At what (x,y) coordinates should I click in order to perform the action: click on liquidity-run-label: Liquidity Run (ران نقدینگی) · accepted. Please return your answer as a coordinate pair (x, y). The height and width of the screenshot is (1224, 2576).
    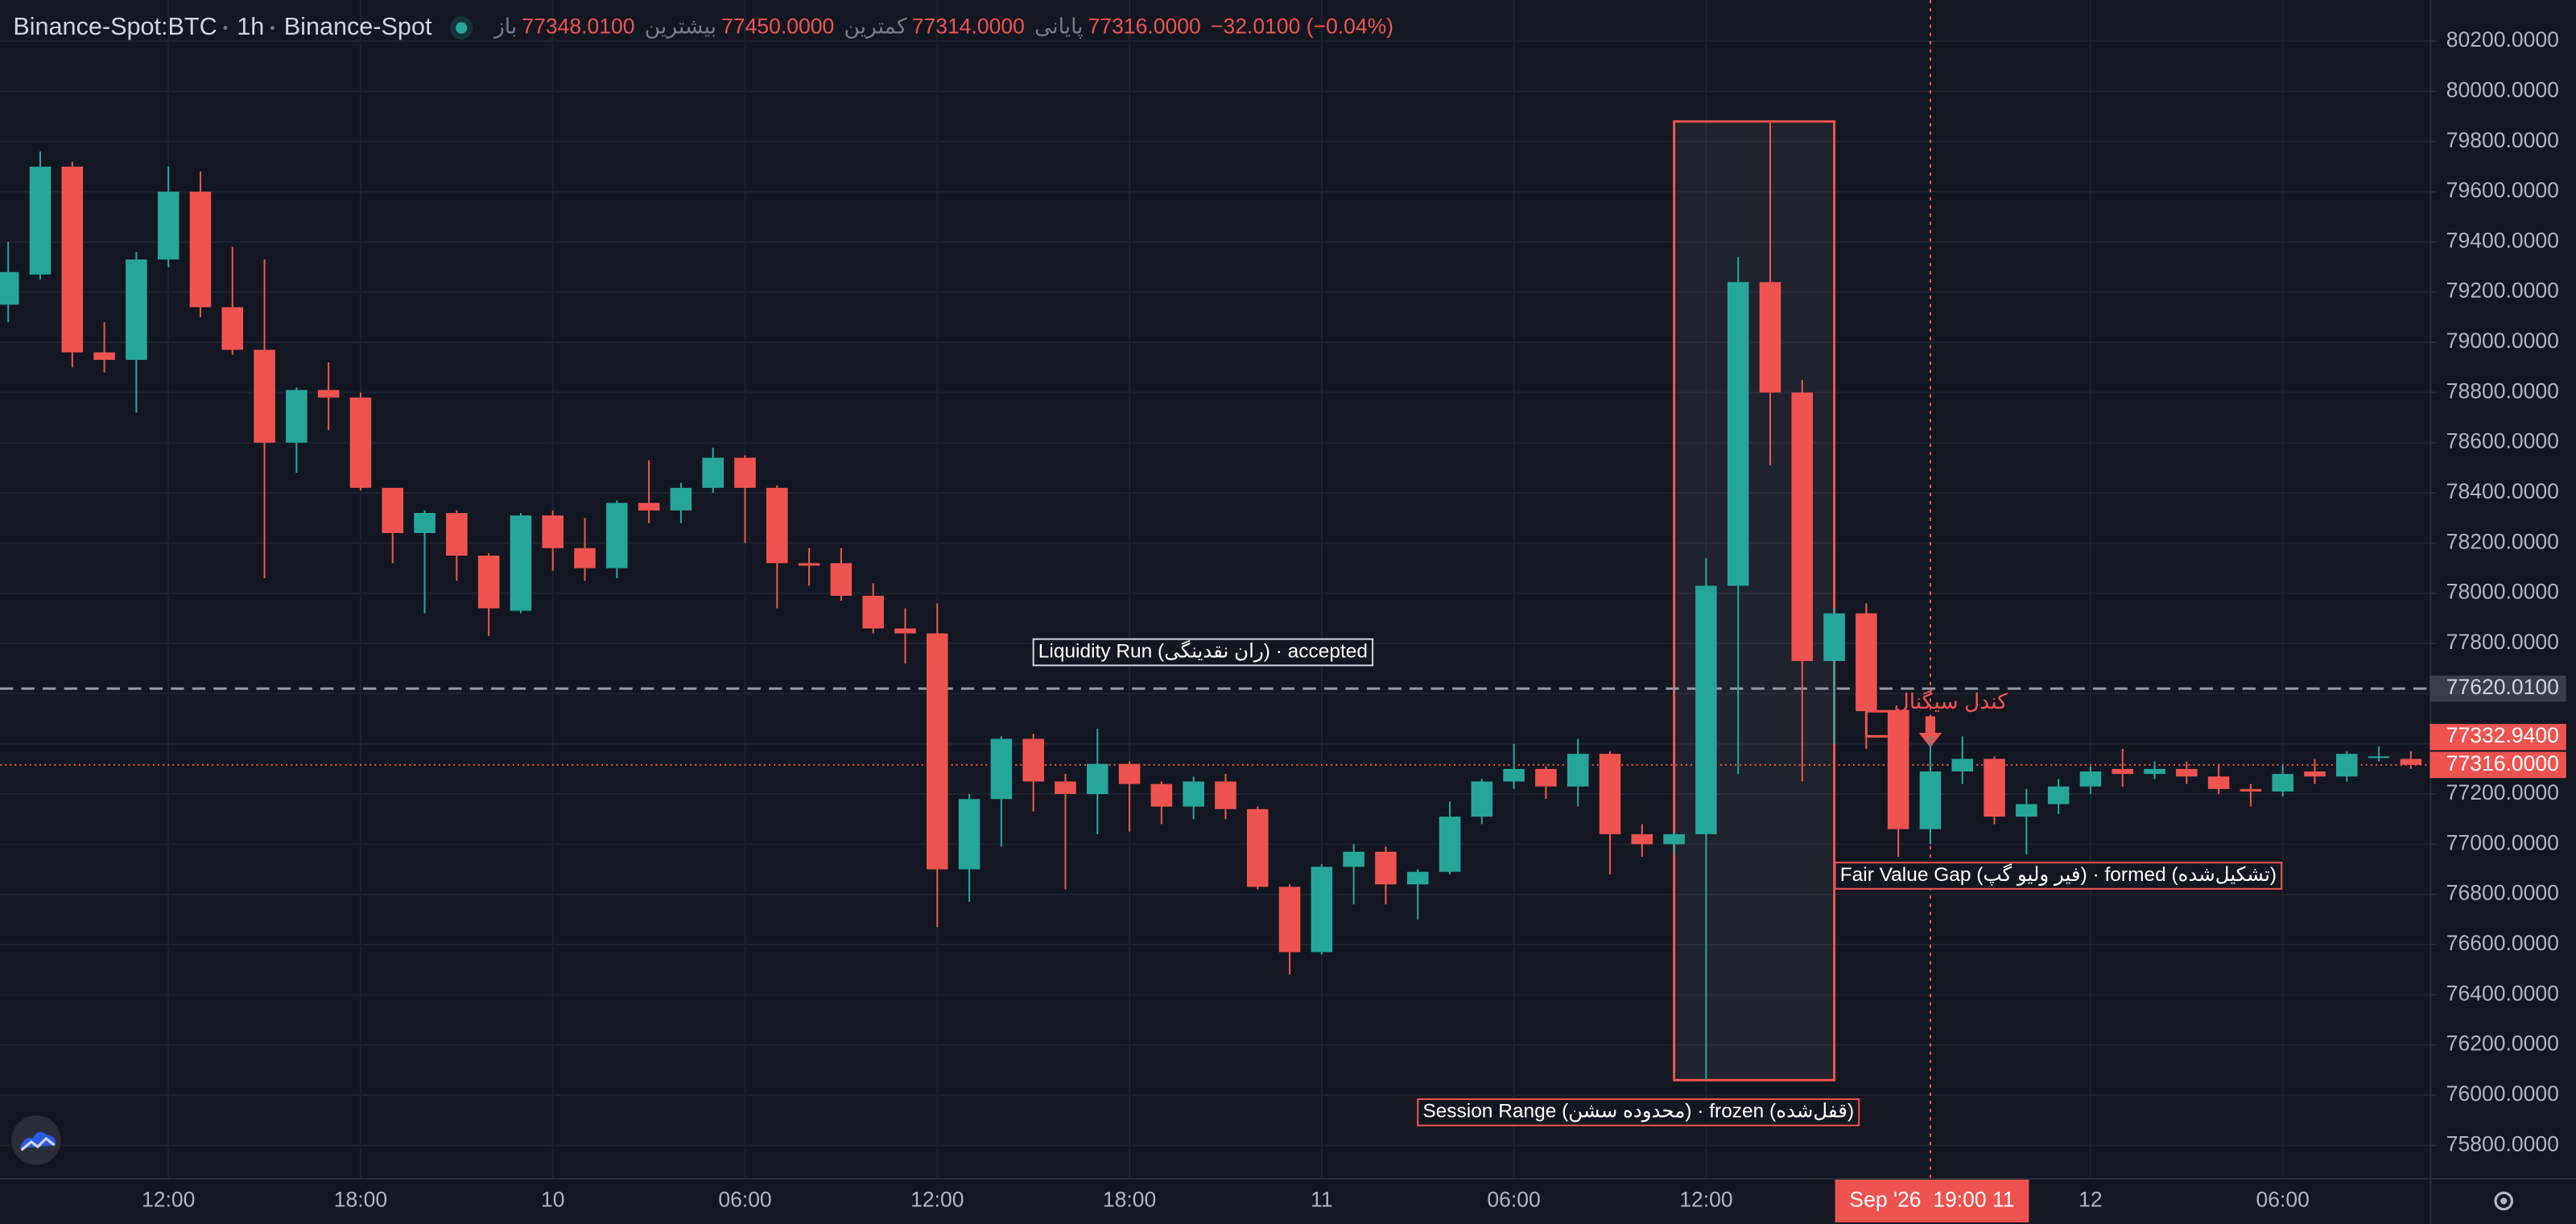
    Looking at the image, I should click on (1203, 650).